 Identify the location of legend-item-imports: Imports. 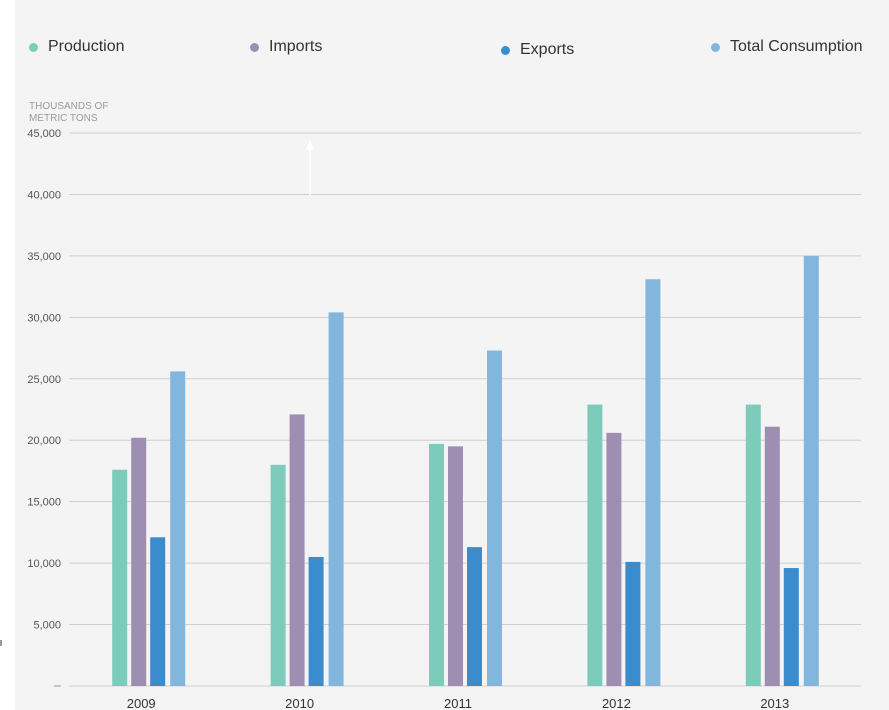
(286, 47).